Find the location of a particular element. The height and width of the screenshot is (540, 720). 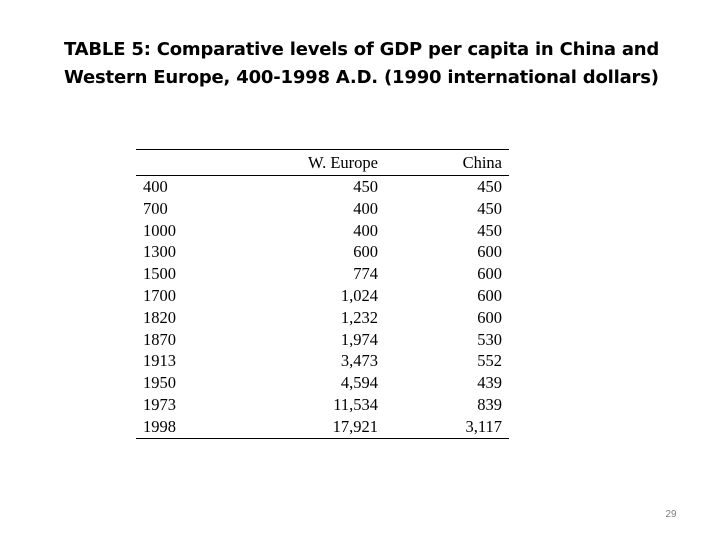

table-row: 1973 11,534 839 is located at coordinates (322, 405).